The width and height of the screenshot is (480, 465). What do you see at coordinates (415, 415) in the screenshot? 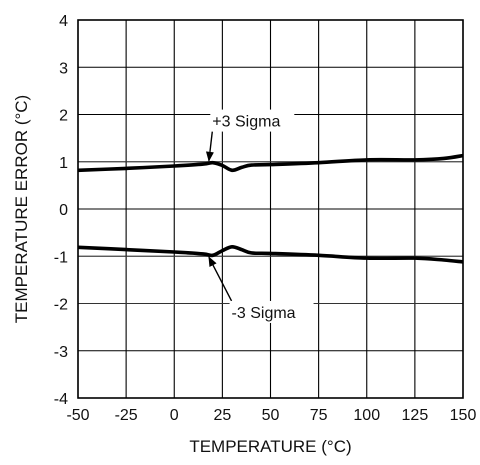
I see `x-tick-label-7: 125` at bounding box center [415, 415].